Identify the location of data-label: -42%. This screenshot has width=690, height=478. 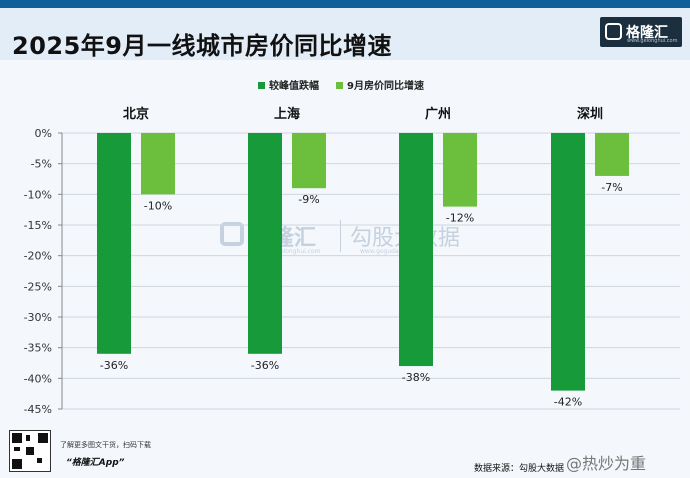
(568, 402).